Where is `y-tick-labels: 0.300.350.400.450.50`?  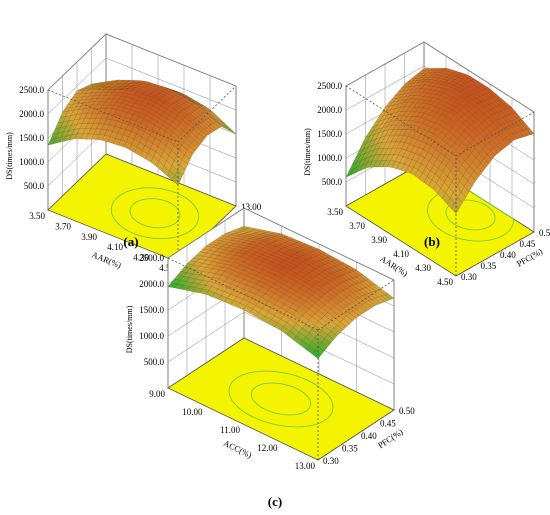 y-tick-labels: 0.300.350.400.450.50 is located at coordinates (369, 436).